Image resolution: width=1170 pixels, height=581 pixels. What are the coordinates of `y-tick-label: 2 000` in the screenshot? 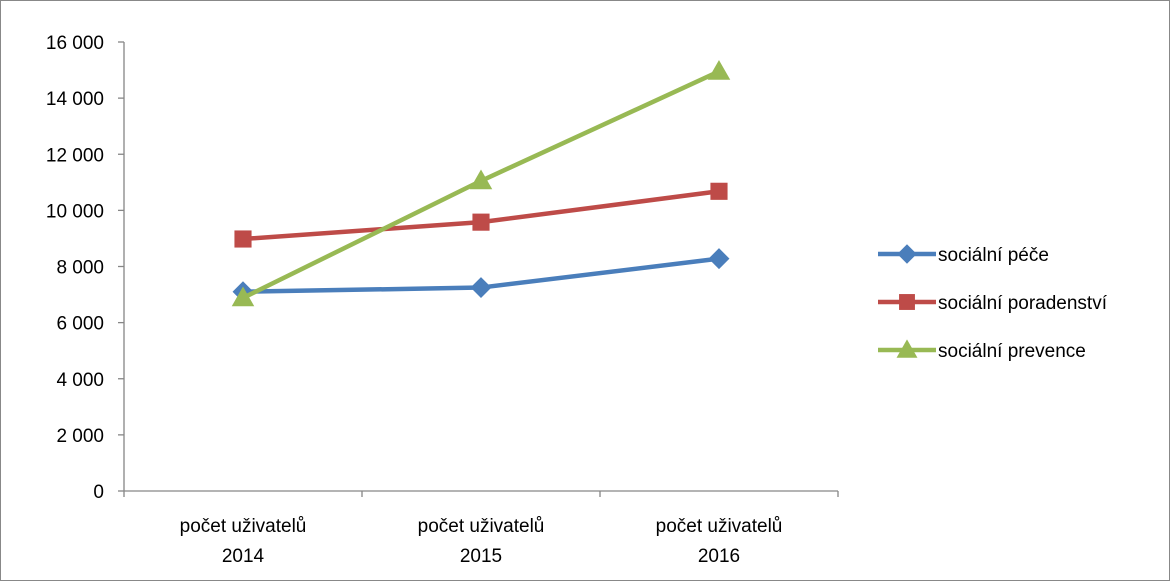 It's located at (80, 436).